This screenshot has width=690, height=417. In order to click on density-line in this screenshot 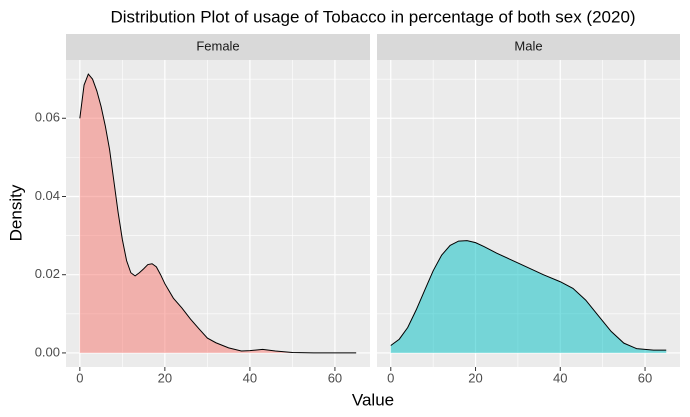, I will do `click(528, 295)`.